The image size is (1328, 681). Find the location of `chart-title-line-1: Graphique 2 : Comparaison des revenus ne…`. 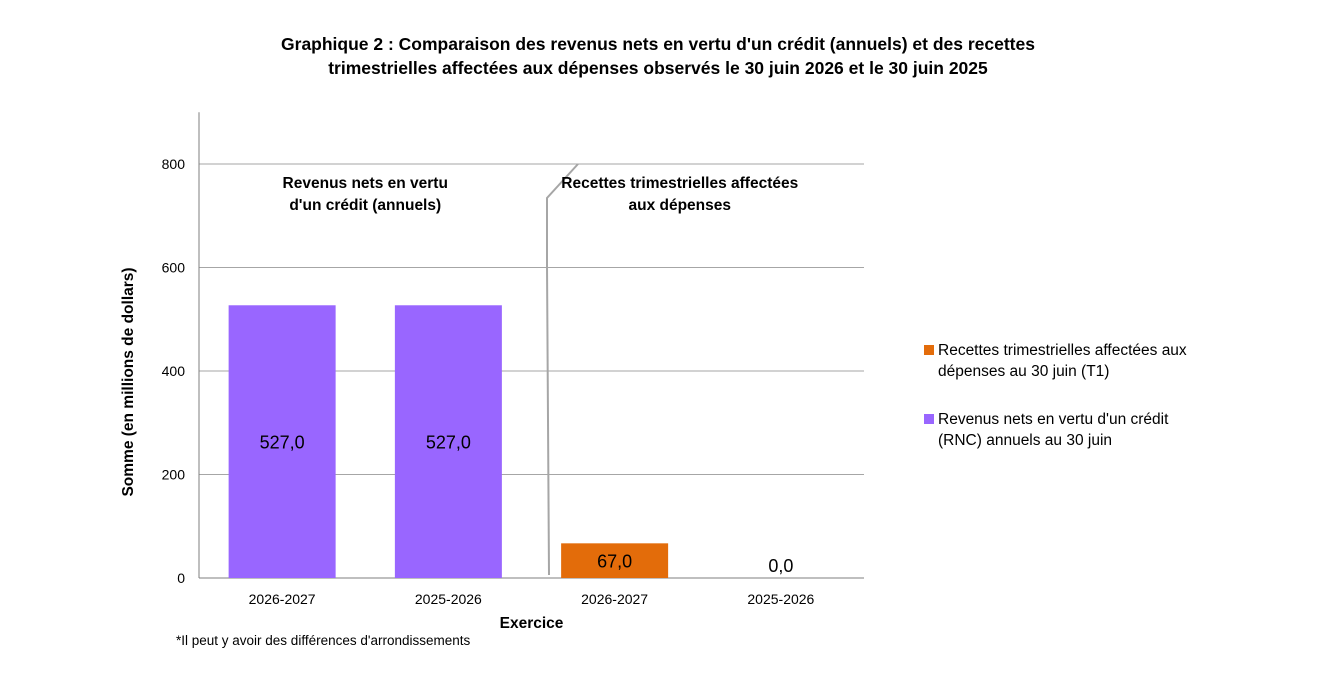

chart-title-line-1: Graphique 2 : Comparaison des revenus ne… is located at coordinates (658, 44).